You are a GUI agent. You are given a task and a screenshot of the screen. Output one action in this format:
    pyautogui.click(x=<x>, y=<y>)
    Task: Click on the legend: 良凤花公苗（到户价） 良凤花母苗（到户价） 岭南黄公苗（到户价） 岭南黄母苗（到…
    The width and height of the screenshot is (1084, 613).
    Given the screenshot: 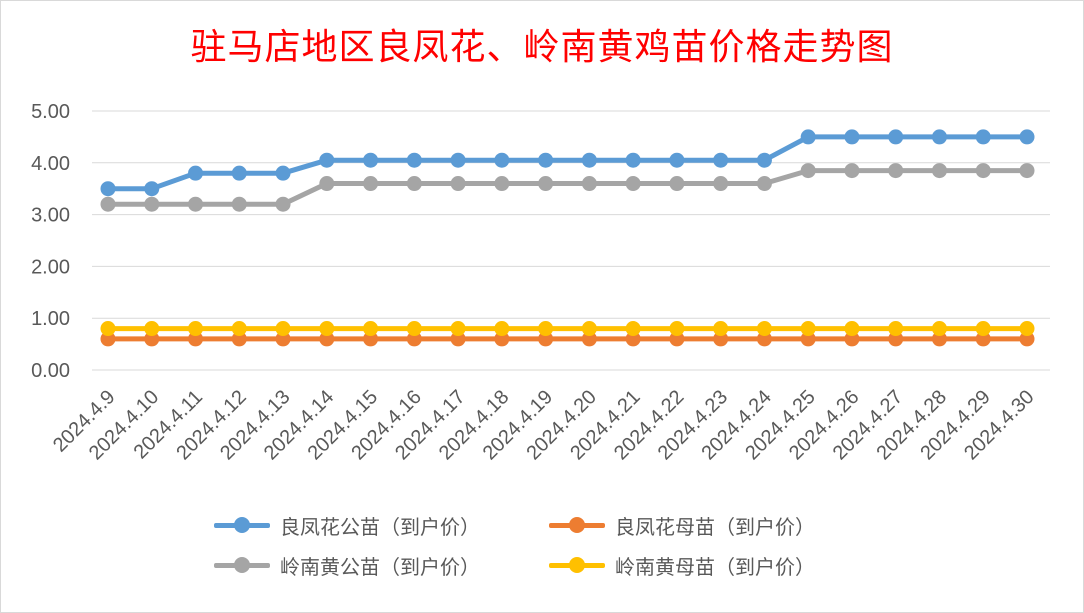 What is the action you would take?
    pyautogui.click(x=560, y=545)
    